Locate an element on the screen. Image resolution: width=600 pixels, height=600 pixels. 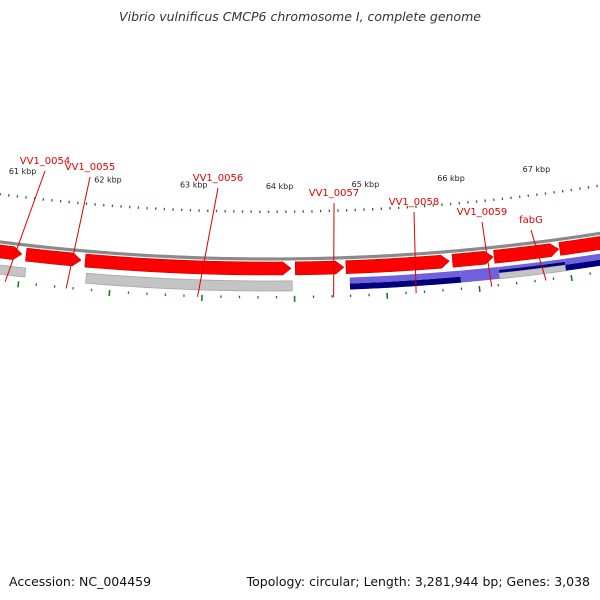
backbone-track is located at coordinates (300, 246).